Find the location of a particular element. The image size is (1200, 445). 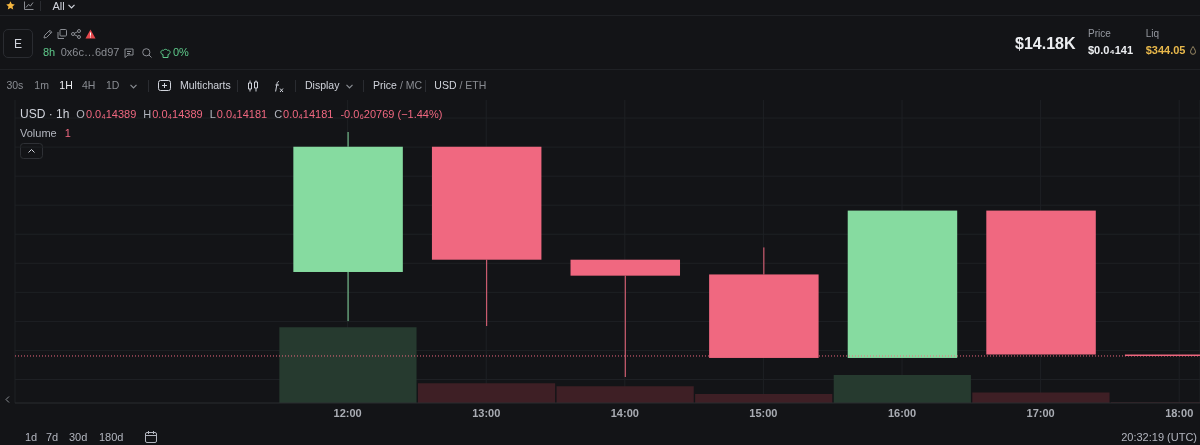

annotation: 1 is located at coordinates (67, 132).